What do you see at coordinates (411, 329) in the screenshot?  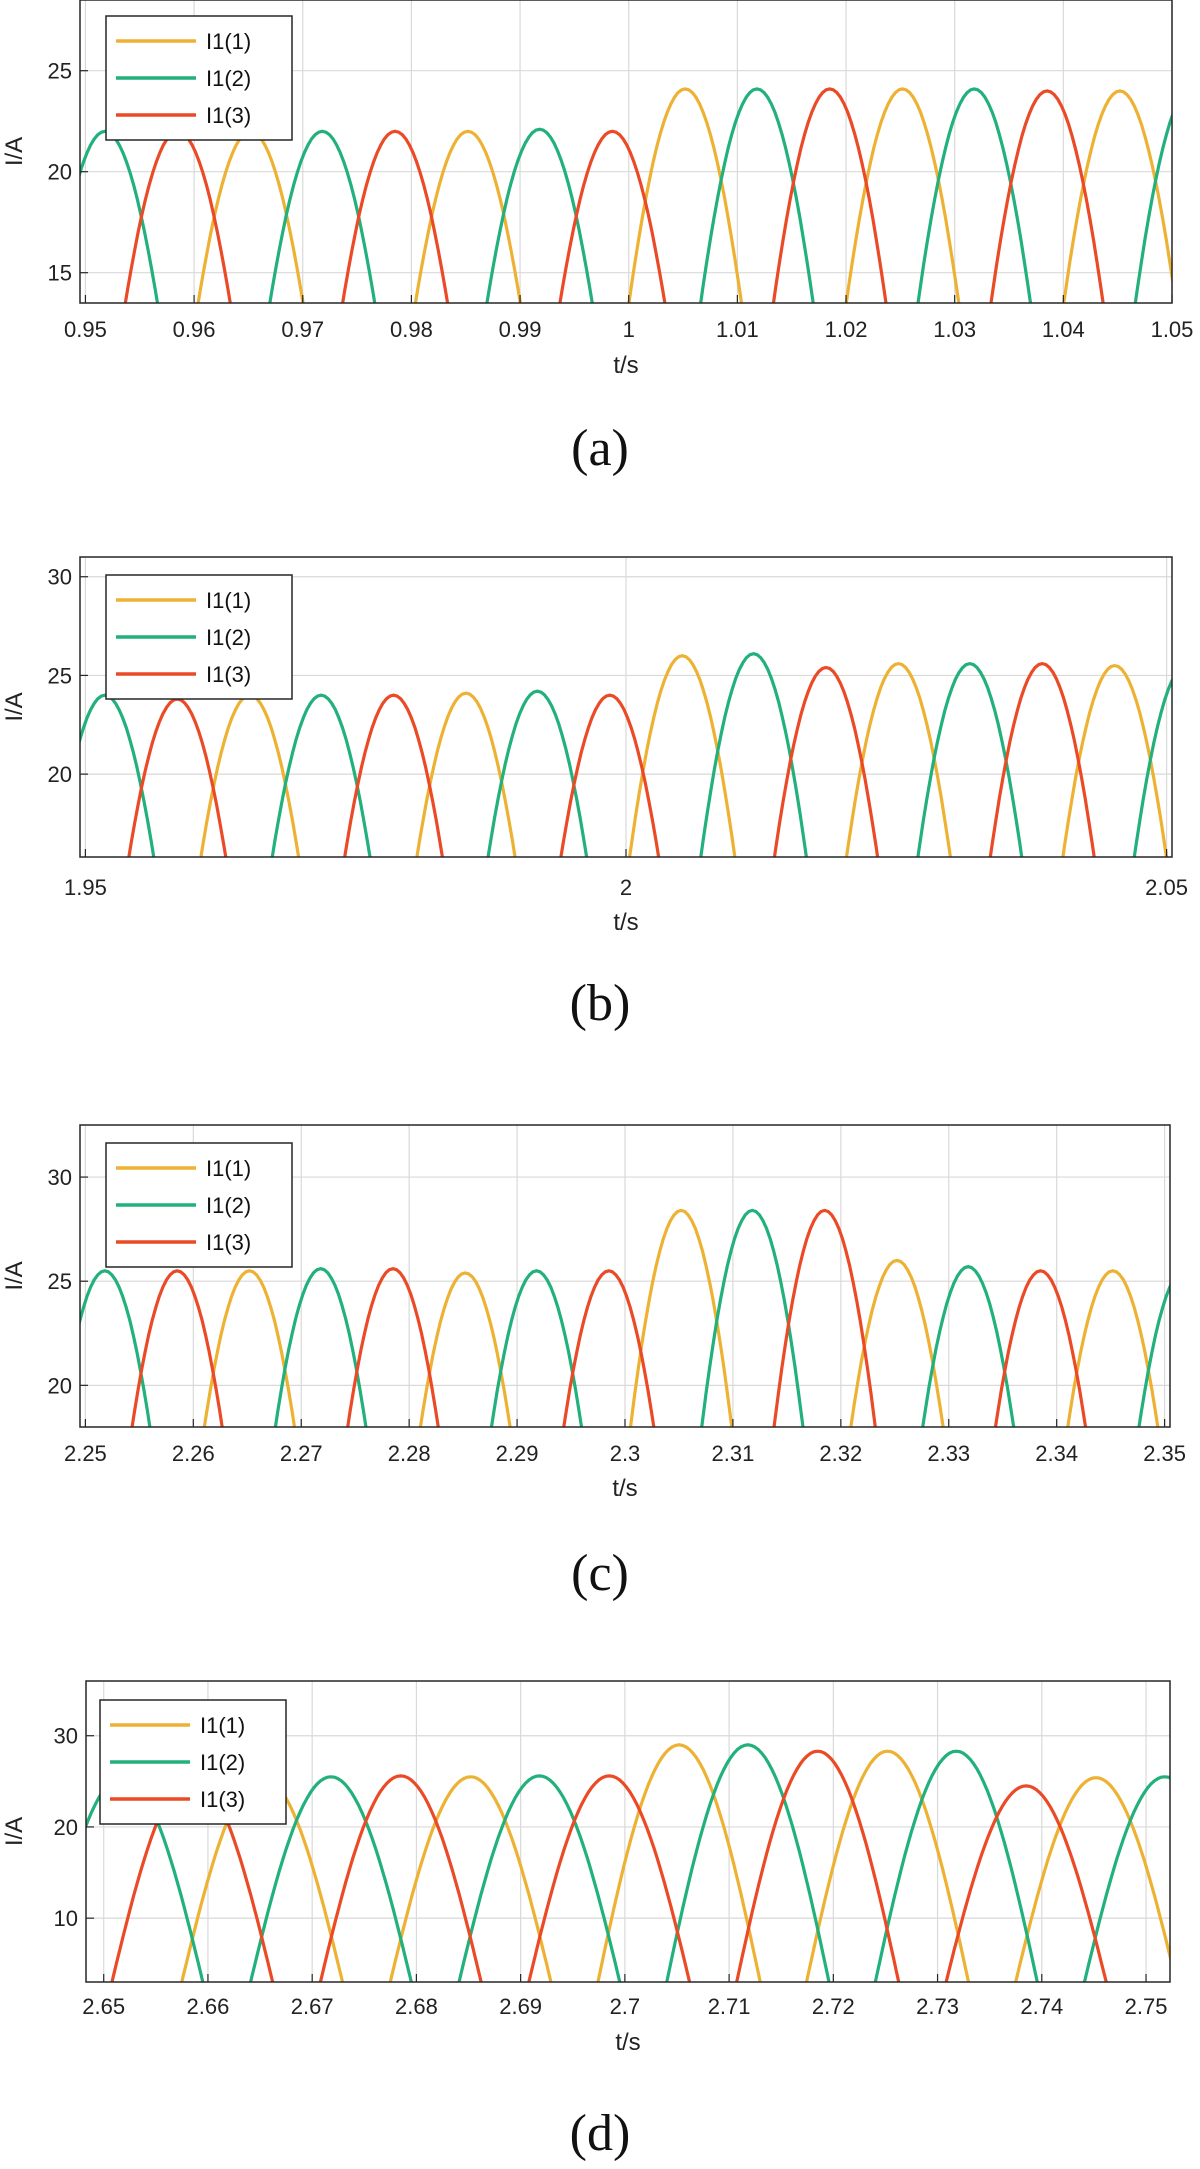 I see `x-tick-label: 0.98` at bounding box center [411, 329].